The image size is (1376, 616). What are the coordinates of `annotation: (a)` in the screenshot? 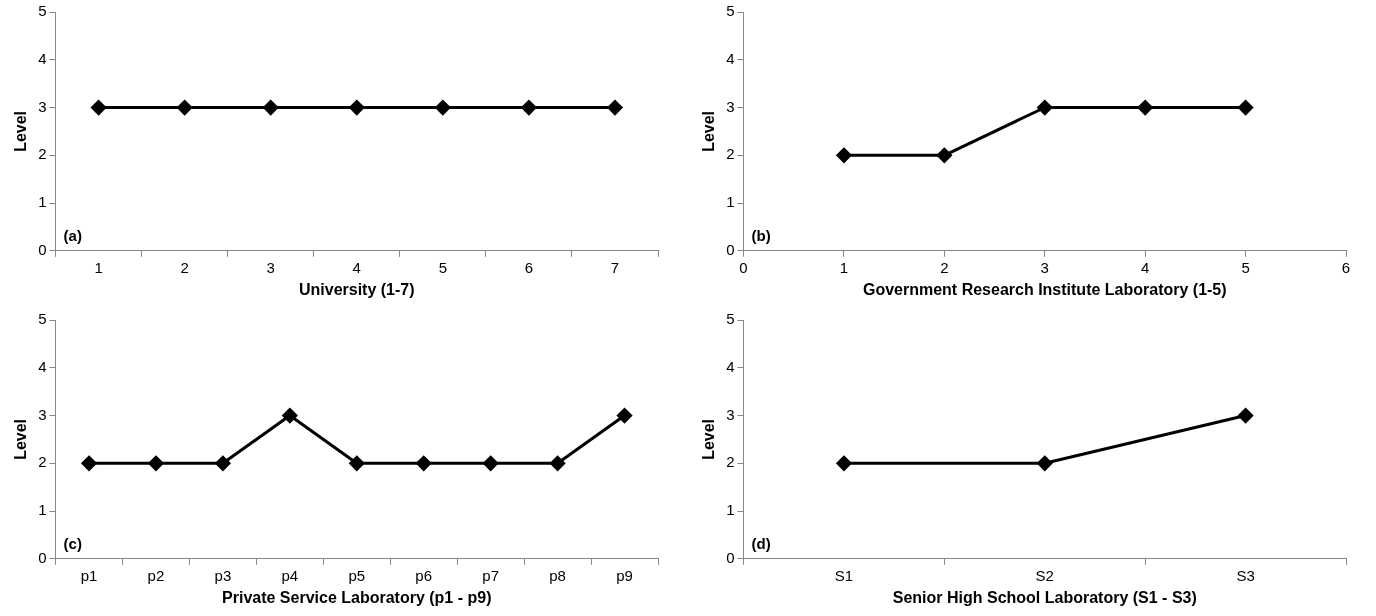 It's located at (72, 236).